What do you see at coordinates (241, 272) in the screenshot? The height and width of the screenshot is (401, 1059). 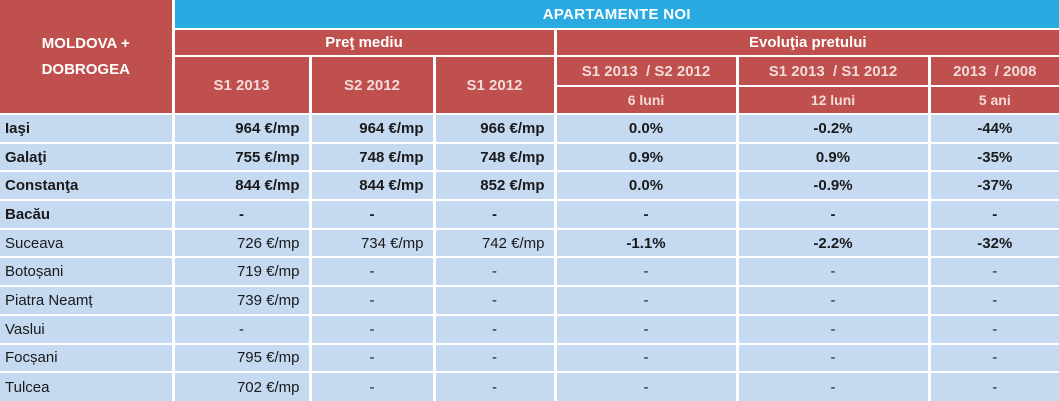 I see `price-cell: 719 €/mp` at bounding box center [241, 272].